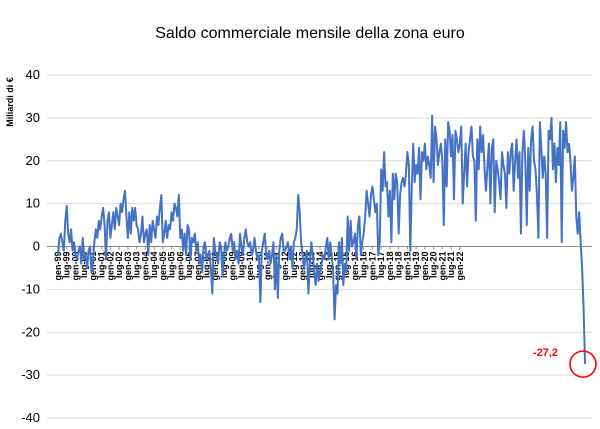 Image resolution: width=600 pixels, height=429 pixels. I want to click on x-tick-label: gen-10, so click(250, 266).